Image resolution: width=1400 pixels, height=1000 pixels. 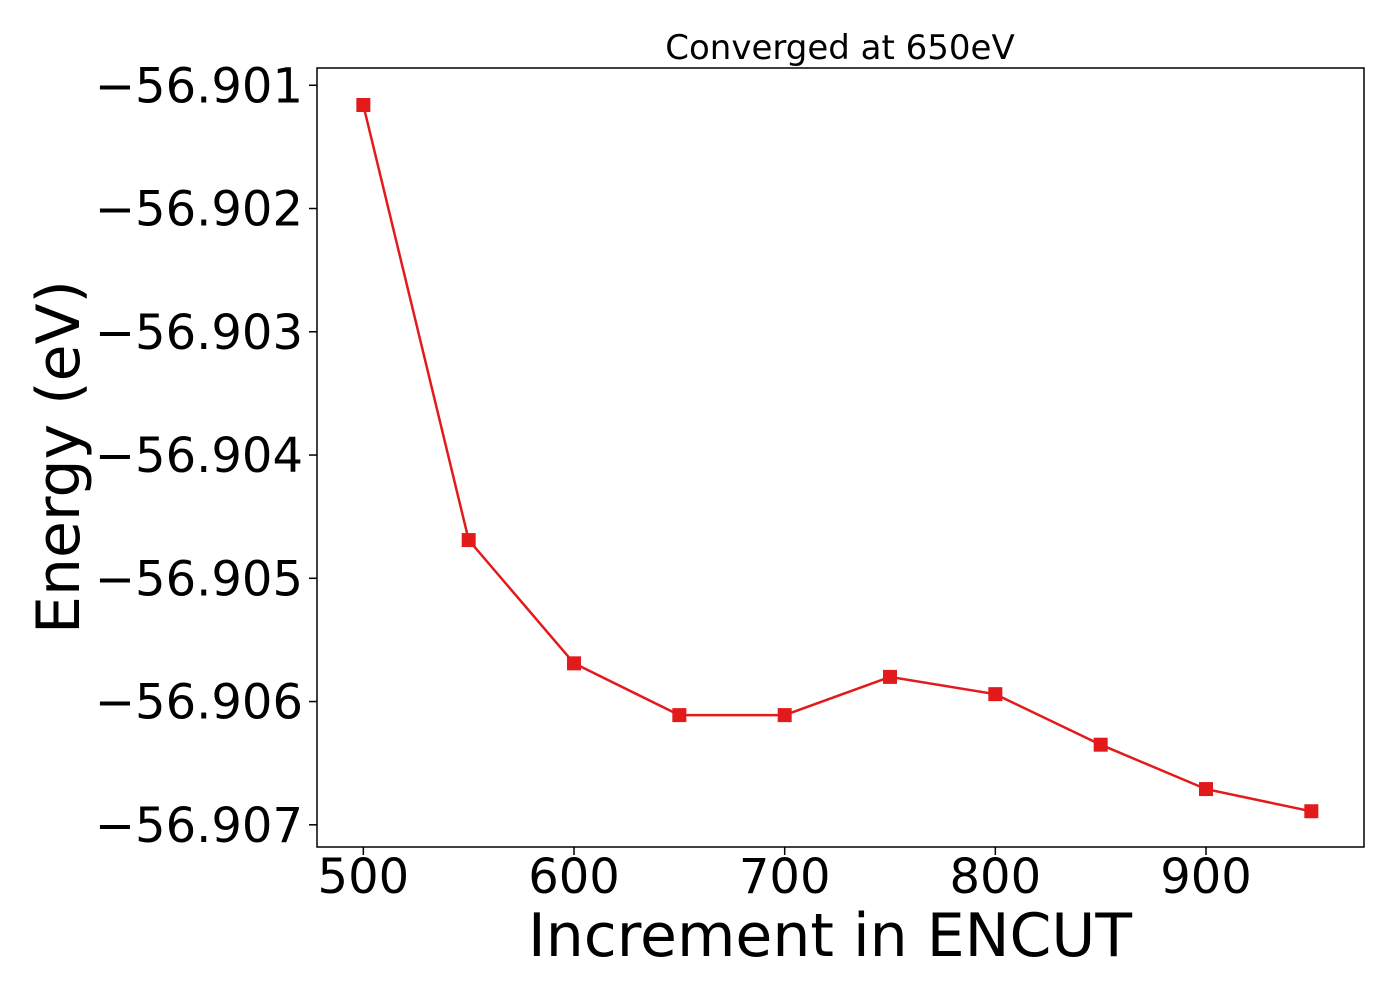 What do you see at coordinates (199, 703) in the screenshot?
I see `y-tick-label: −56.906` at bounding box center [199, 703].